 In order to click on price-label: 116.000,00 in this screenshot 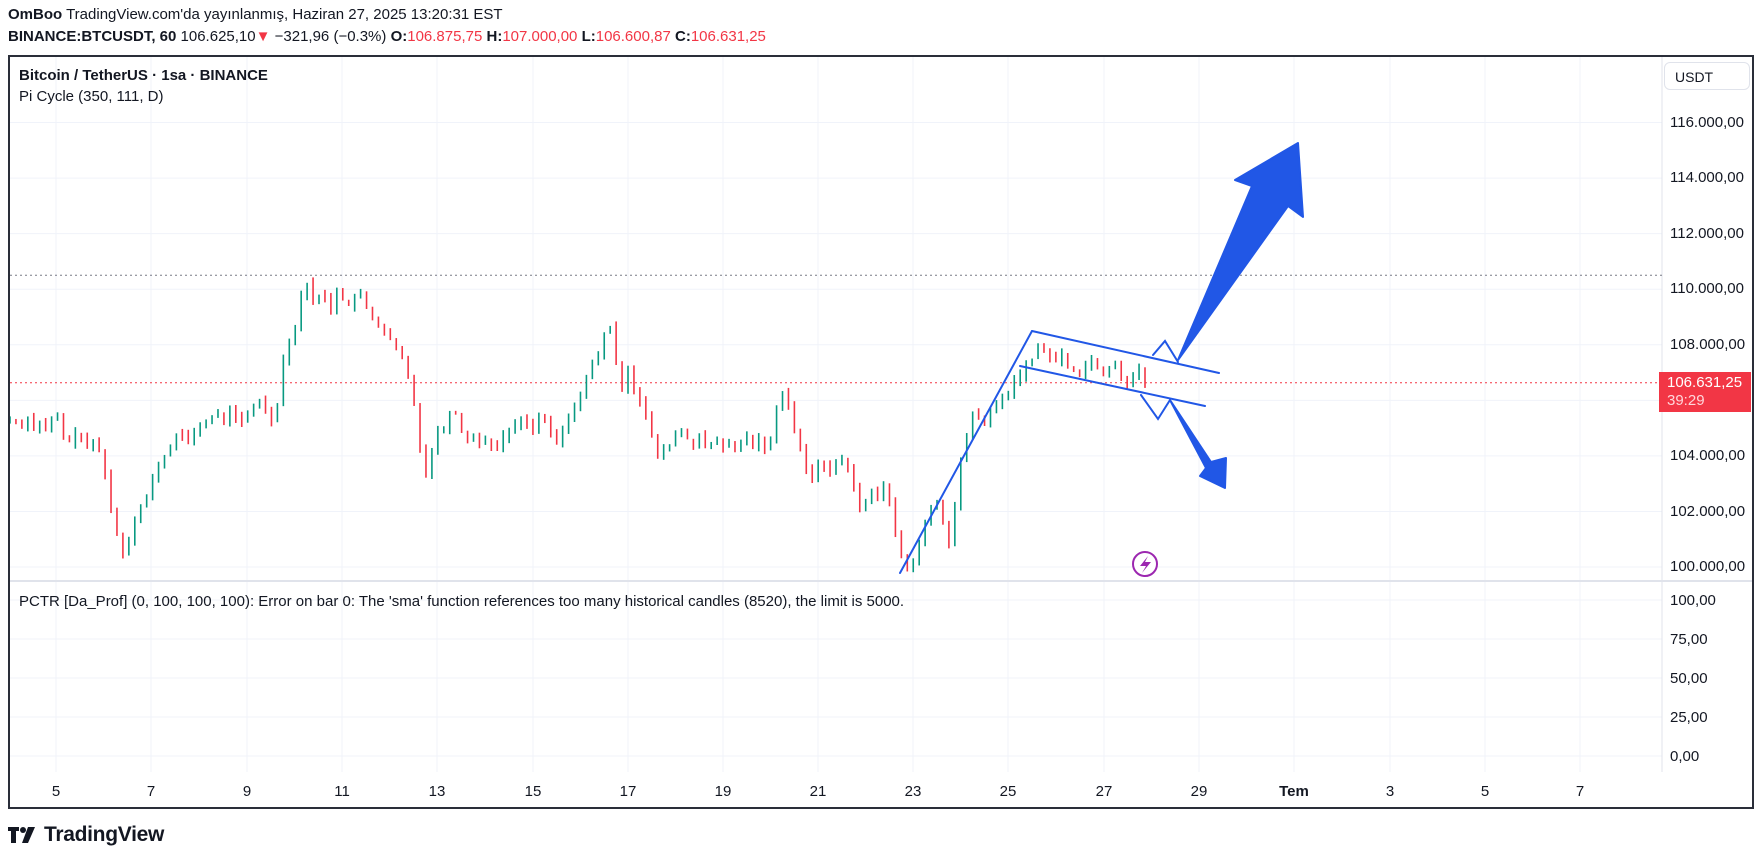, I will do `click(1707, 122)`.